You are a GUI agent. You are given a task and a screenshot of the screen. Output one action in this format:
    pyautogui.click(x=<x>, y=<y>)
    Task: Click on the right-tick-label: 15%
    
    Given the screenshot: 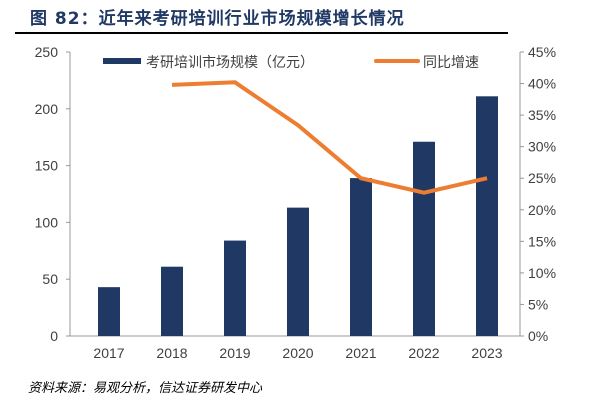 What is the action you would take?
    pyautogui.click(x=542, y=241)
    